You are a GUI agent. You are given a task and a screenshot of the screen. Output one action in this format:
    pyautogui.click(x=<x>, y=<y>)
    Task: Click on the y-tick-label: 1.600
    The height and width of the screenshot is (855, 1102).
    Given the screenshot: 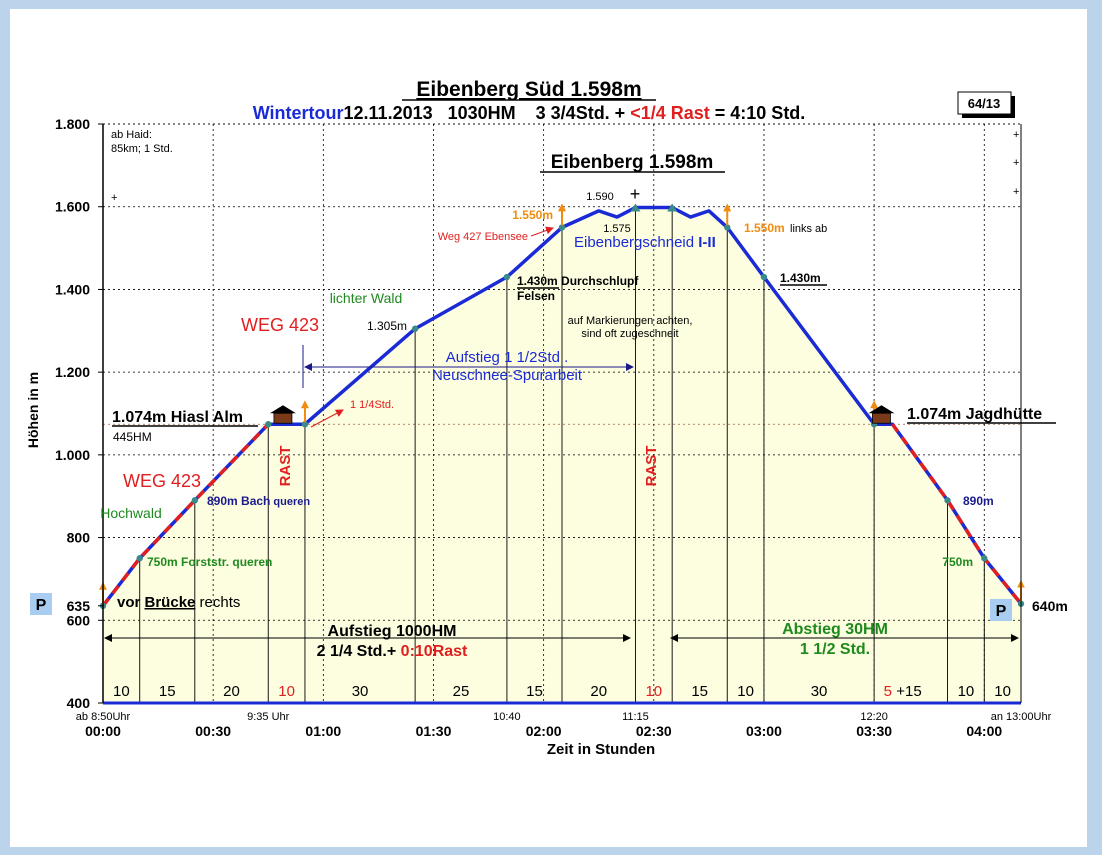 What is the action you would take?
    pyautogui.click(x=72, y=207)
    